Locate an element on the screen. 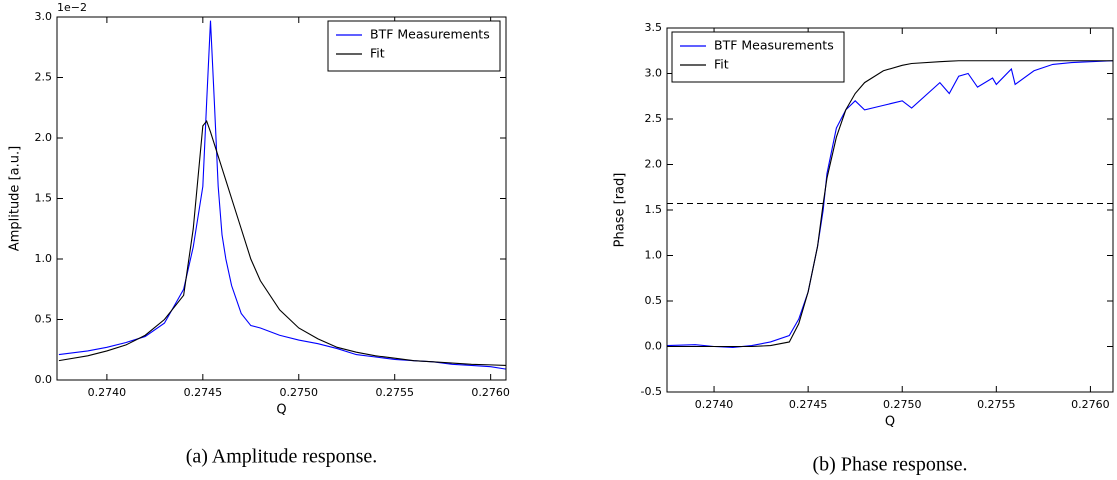 Image resolution: width=1117 pixels, height=480 pixels. y-tick-label: -0.5 is located at coordinates (651, 391).